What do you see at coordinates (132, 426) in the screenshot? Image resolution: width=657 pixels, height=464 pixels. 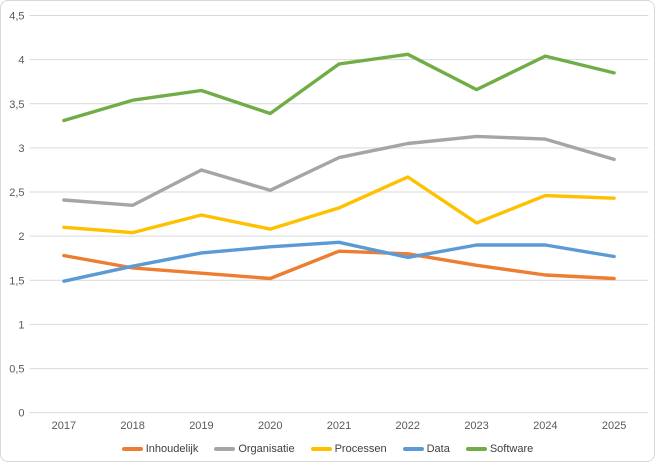 I see `x-tick-label: 2018` at bounding box center [132, 426].